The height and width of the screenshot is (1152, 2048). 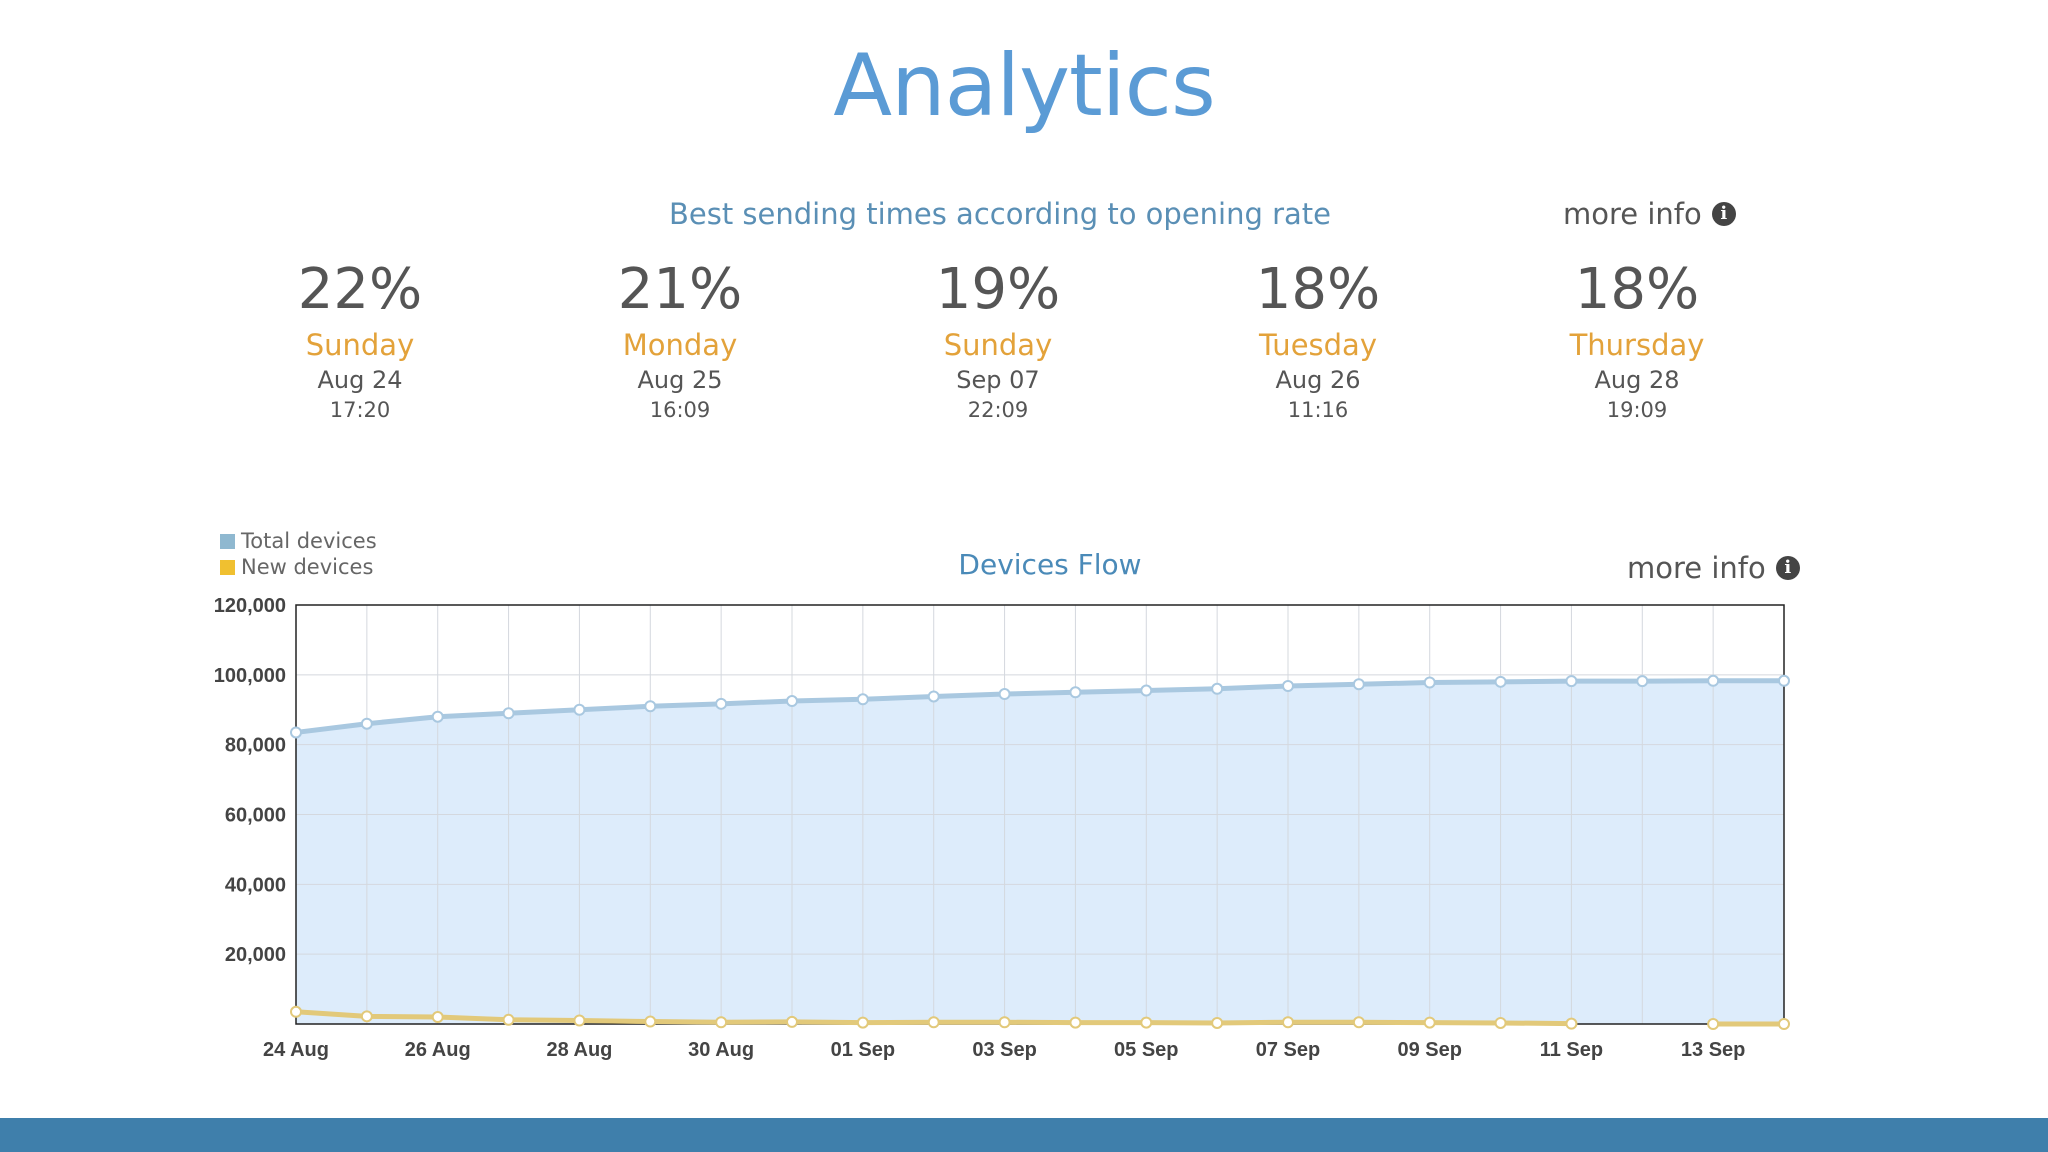 What do you see at coordinates (1571, 1050) in the screenshot?
I see `x-tick-label: 11 Sep` at bounding box center [1571, 1050].